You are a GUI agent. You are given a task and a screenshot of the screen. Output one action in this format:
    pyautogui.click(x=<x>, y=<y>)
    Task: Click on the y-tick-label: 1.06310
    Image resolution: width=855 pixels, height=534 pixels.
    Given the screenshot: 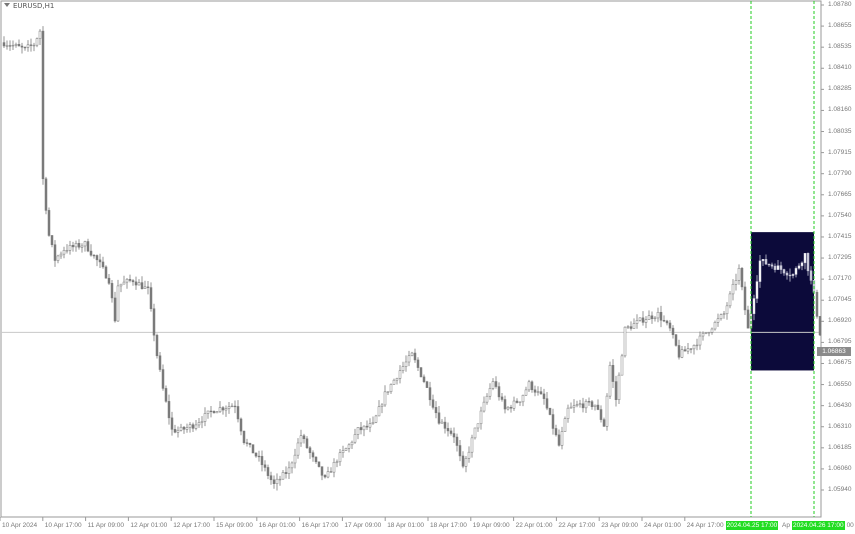 What is the action you would take?
    pyautogui.click(x=840, y=426)
    